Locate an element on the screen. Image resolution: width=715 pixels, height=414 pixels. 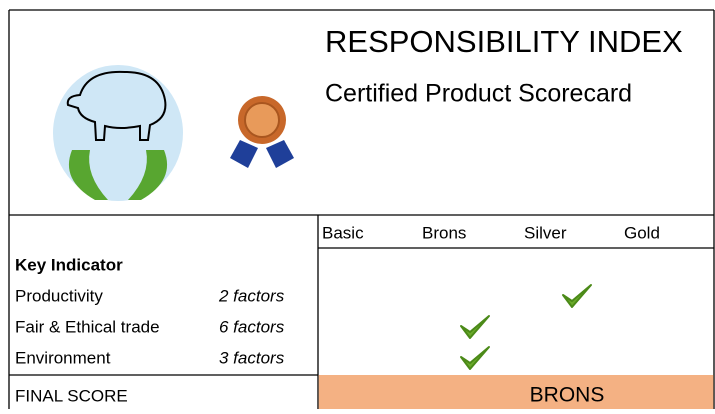
table-heading: Key Indicator is located at coordinates (69, 264).